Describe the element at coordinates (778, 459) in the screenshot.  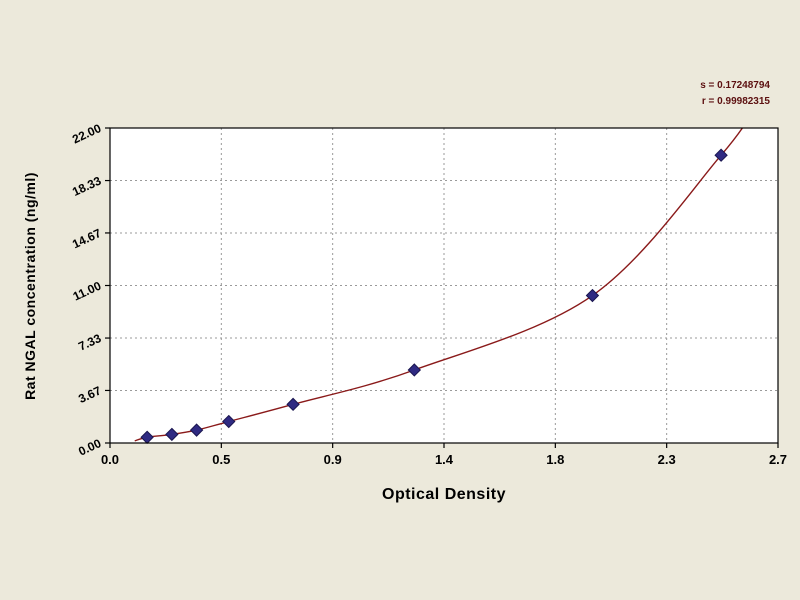
I see `x-tick-label: 2.7` at that location.